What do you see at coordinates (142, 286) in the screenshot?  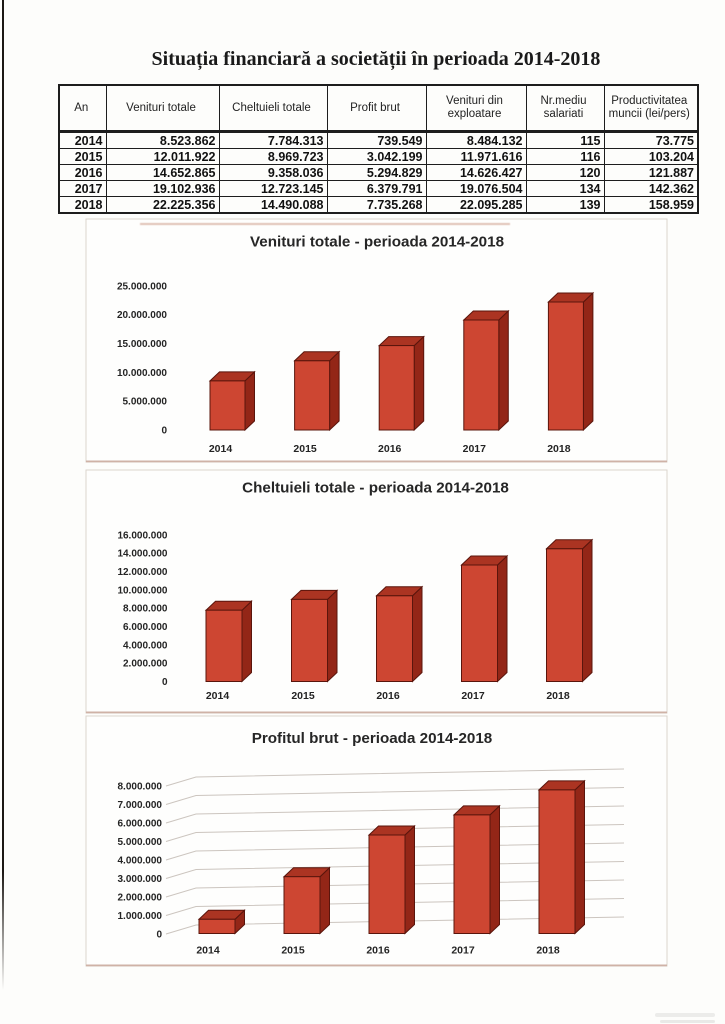 I see `svg-text: 25.000.000` at bounding box center [142, 286].